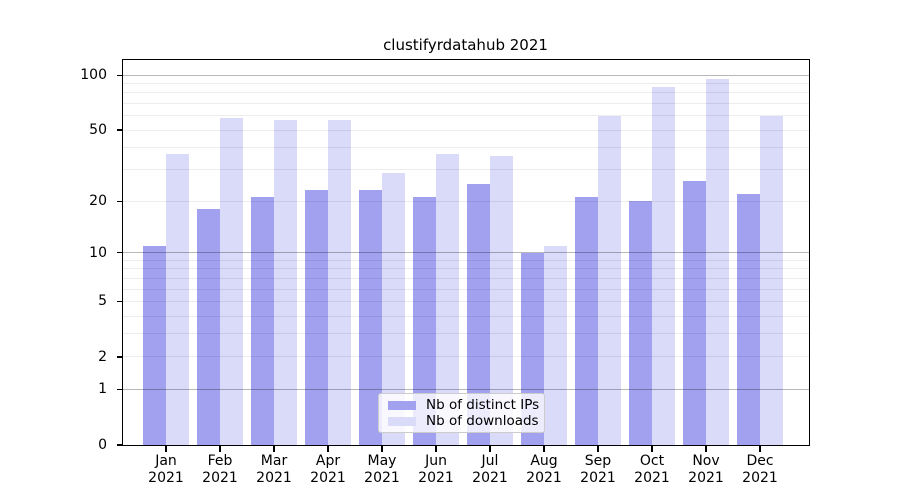 The width and height of the screenshot is (900, 500). What do you see at coordinates (771, 280) in the screenshot?
I see `bar-downloads-dec` at bounding box center [771, 280].